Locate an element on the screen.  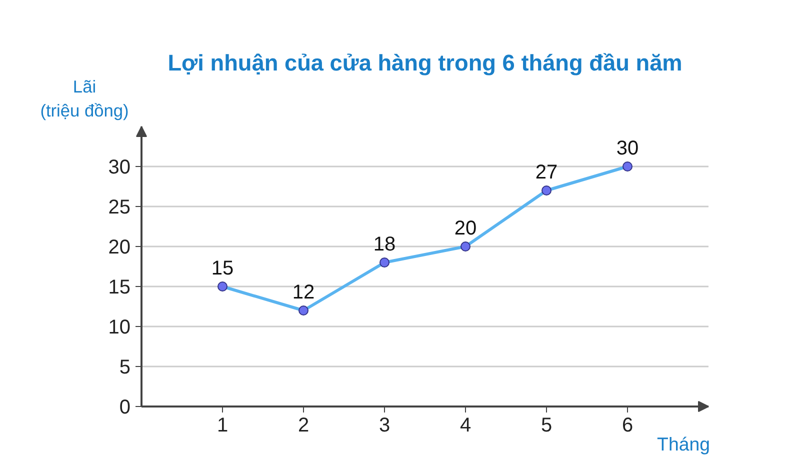
y-tick-label: 5 is located at coordinates (124, 367).